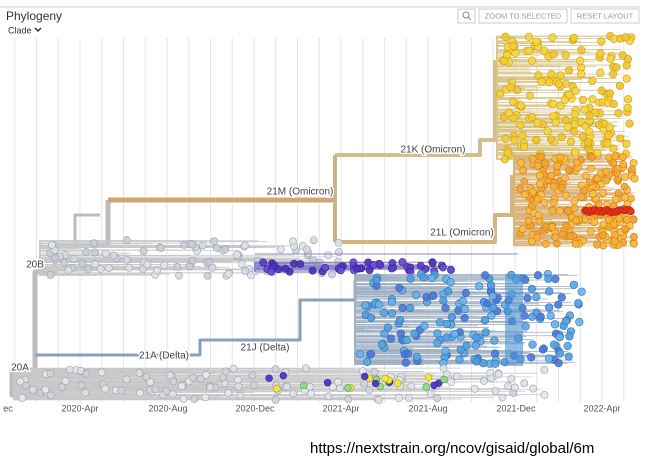  I want to click on button-label: ZOOM TO SELECTED, so click(523, 15).